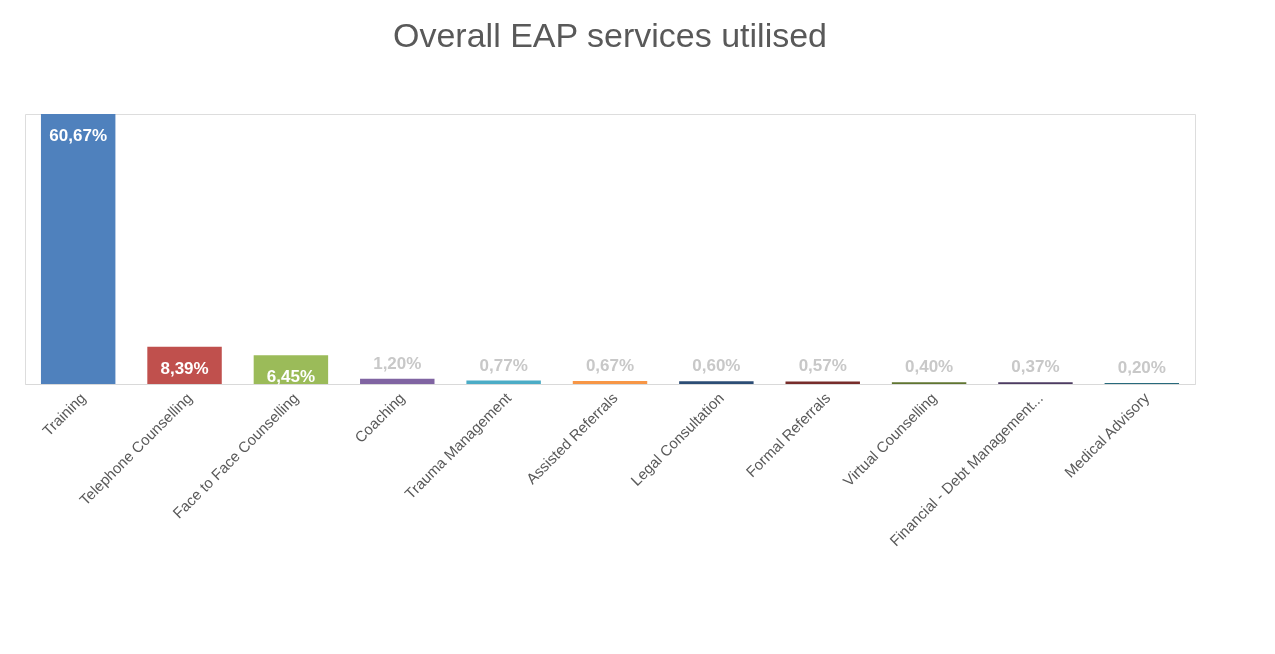 The height and width of the screenshot is (654, 1275). Describe the element at coordinates (291, 377) in the screenshot. I see `data-label: 6,45%` at that location.